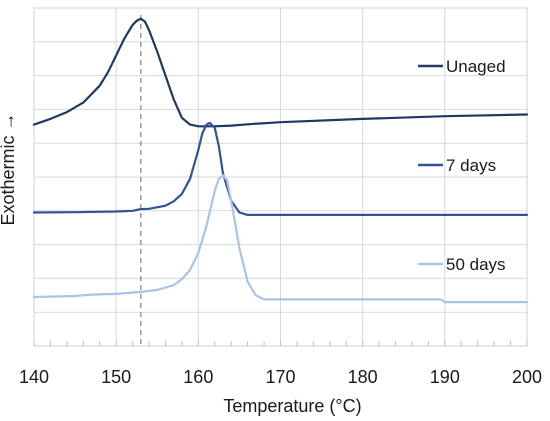 The height and width of the screenshot is (421, 550). I want to click on y-axis-title: Exothermic →, so click(9, 168).